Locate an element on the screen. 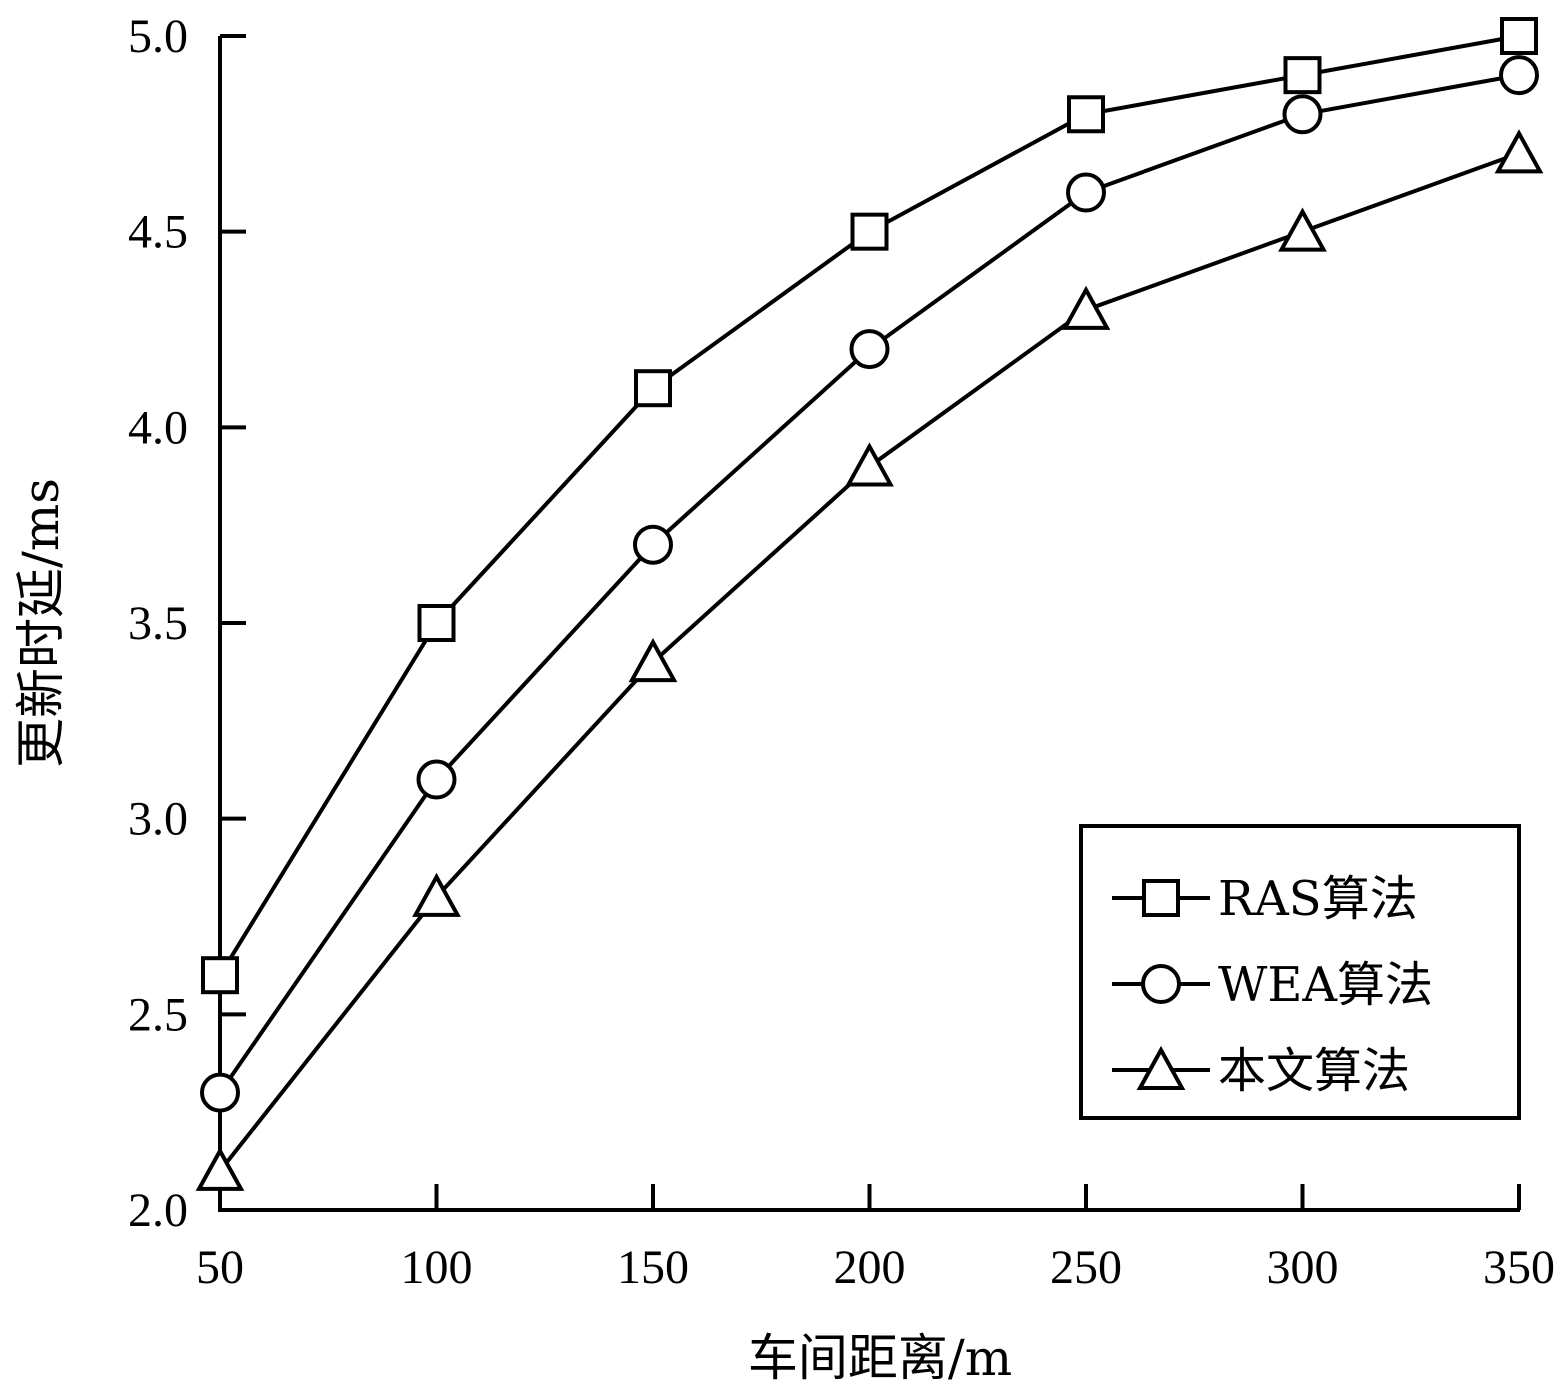  x-ticks: 50 100 150 200 250 300 350 is located at coordinates (875, 1239).